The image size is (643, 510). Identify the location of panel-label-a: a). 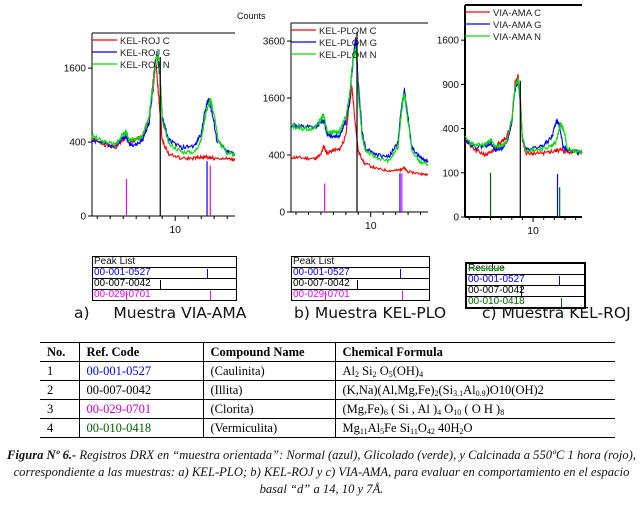
(82, 313).